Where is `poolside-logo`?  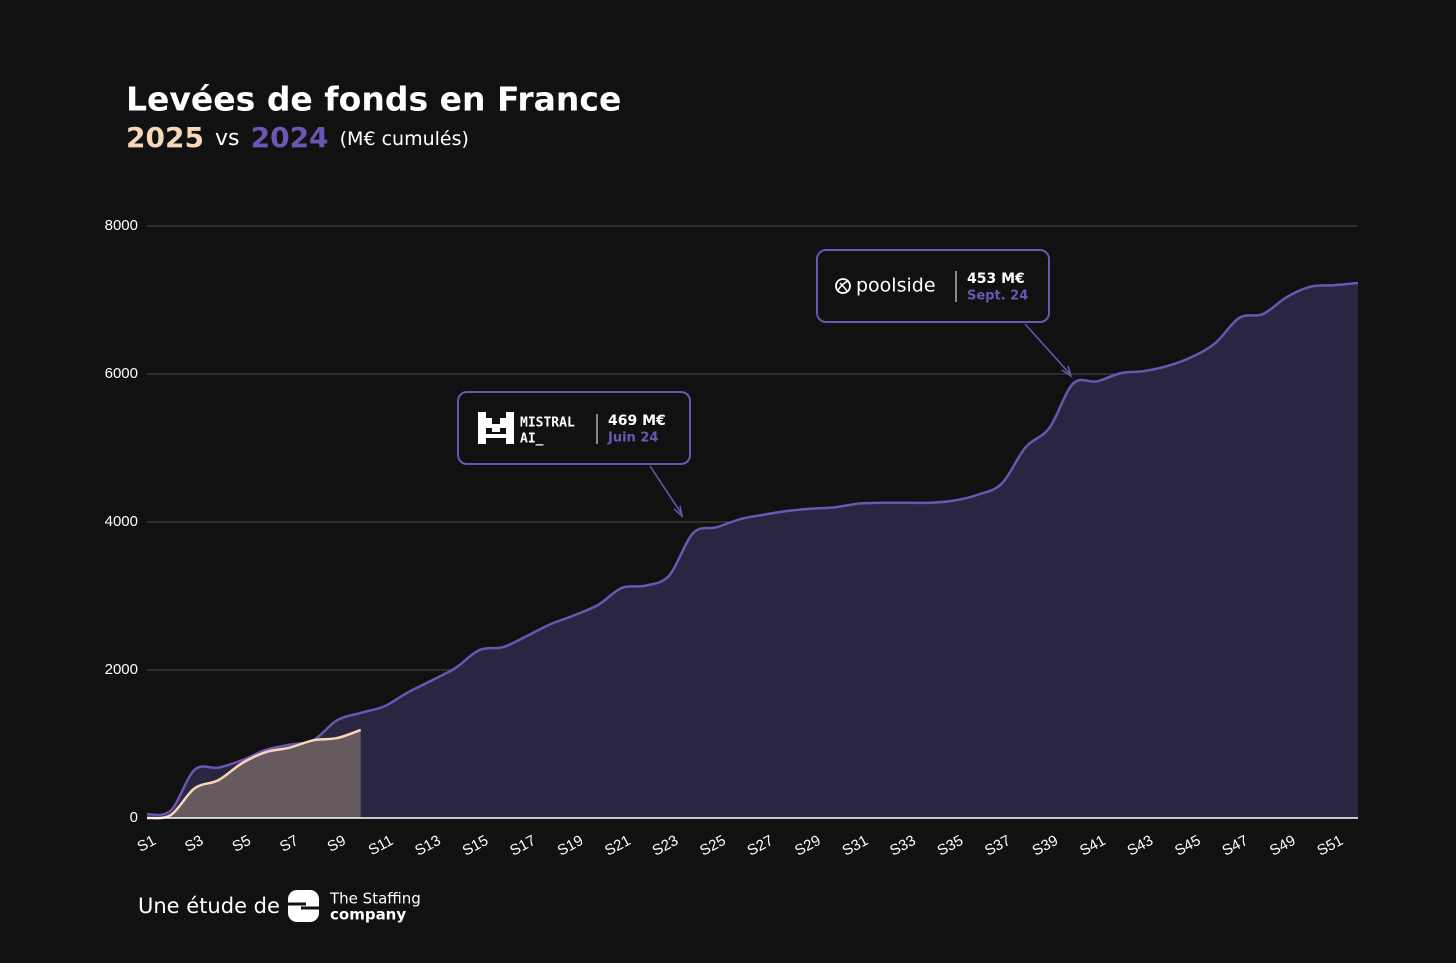 poolside-logo is located at coordinates (843, 286).